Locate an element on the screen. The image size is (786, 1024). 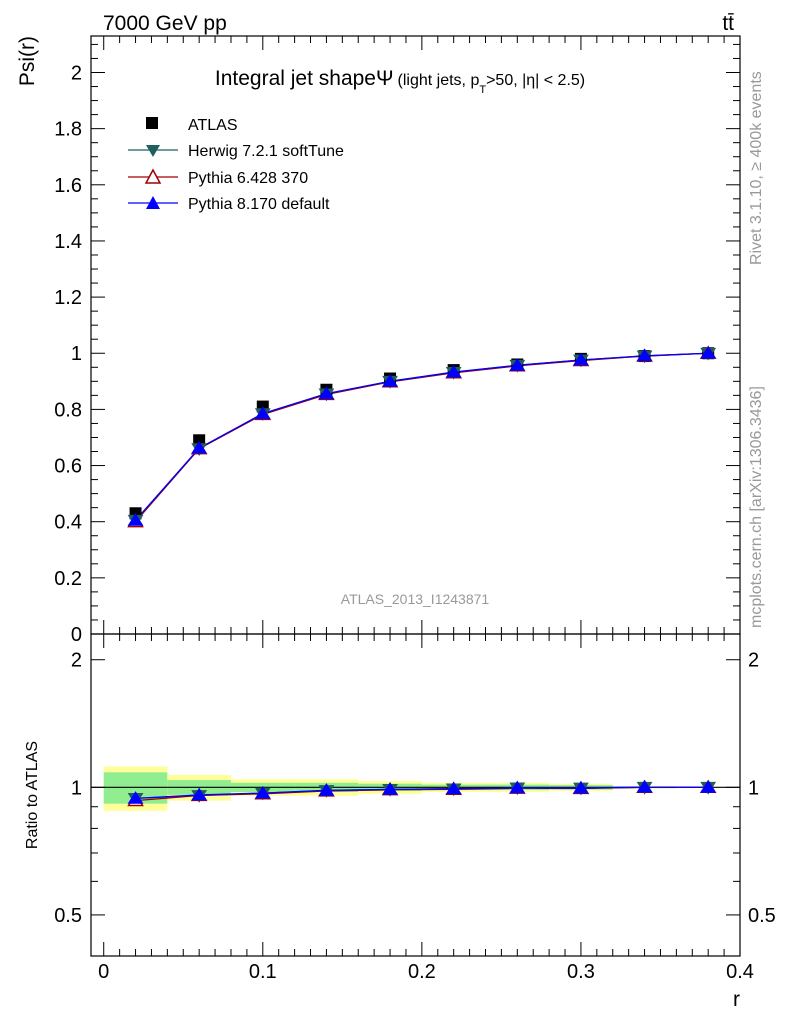
ratio-tick-label-right: 2 is located at coordinates (753, 661).